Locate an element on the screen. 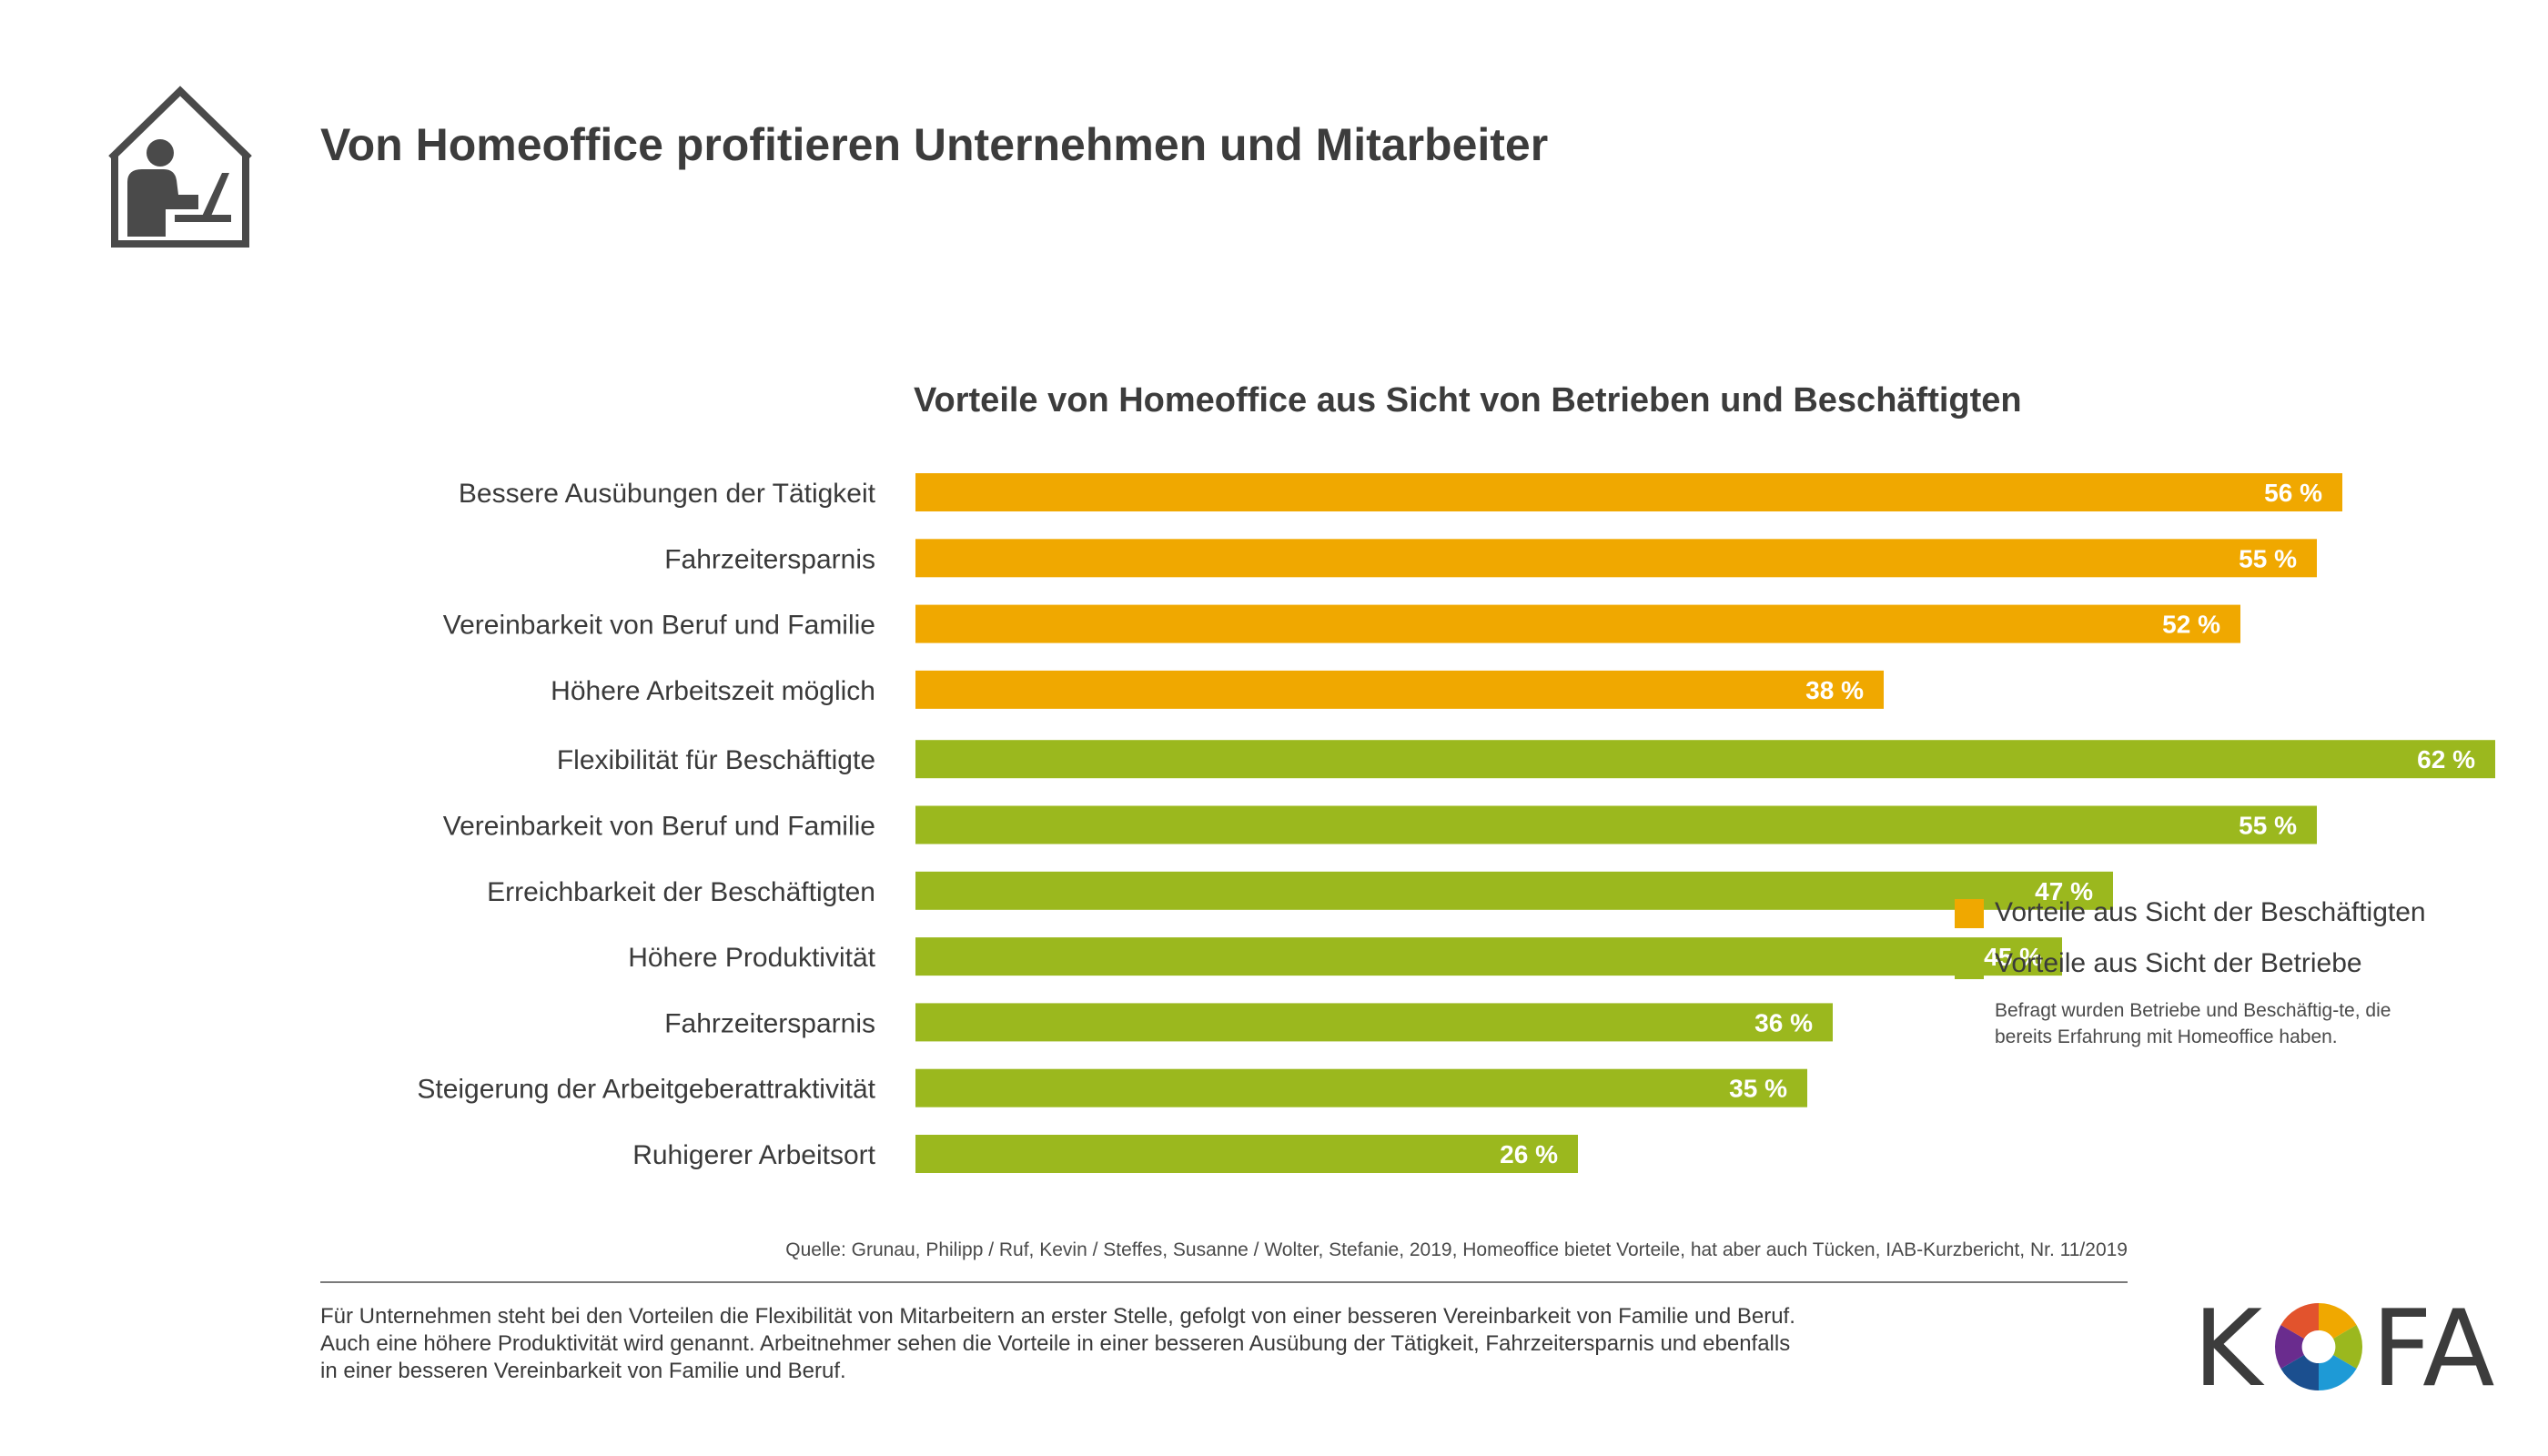  legend-label-companies: Vorteile aus Sicht der Betriebe is located at coordinates (2179, 963).